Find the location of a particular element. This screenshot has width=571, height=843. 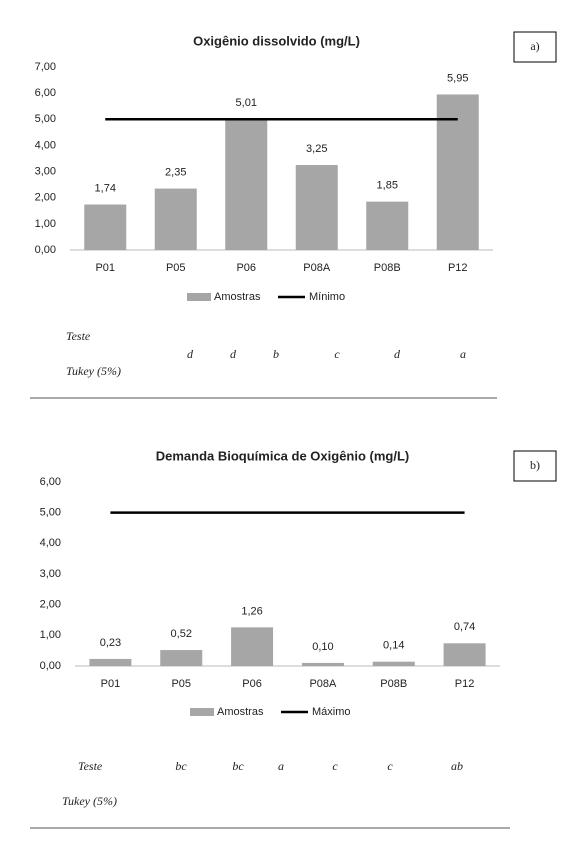

data-label: 1,74 is located at coordinates (105, 188).